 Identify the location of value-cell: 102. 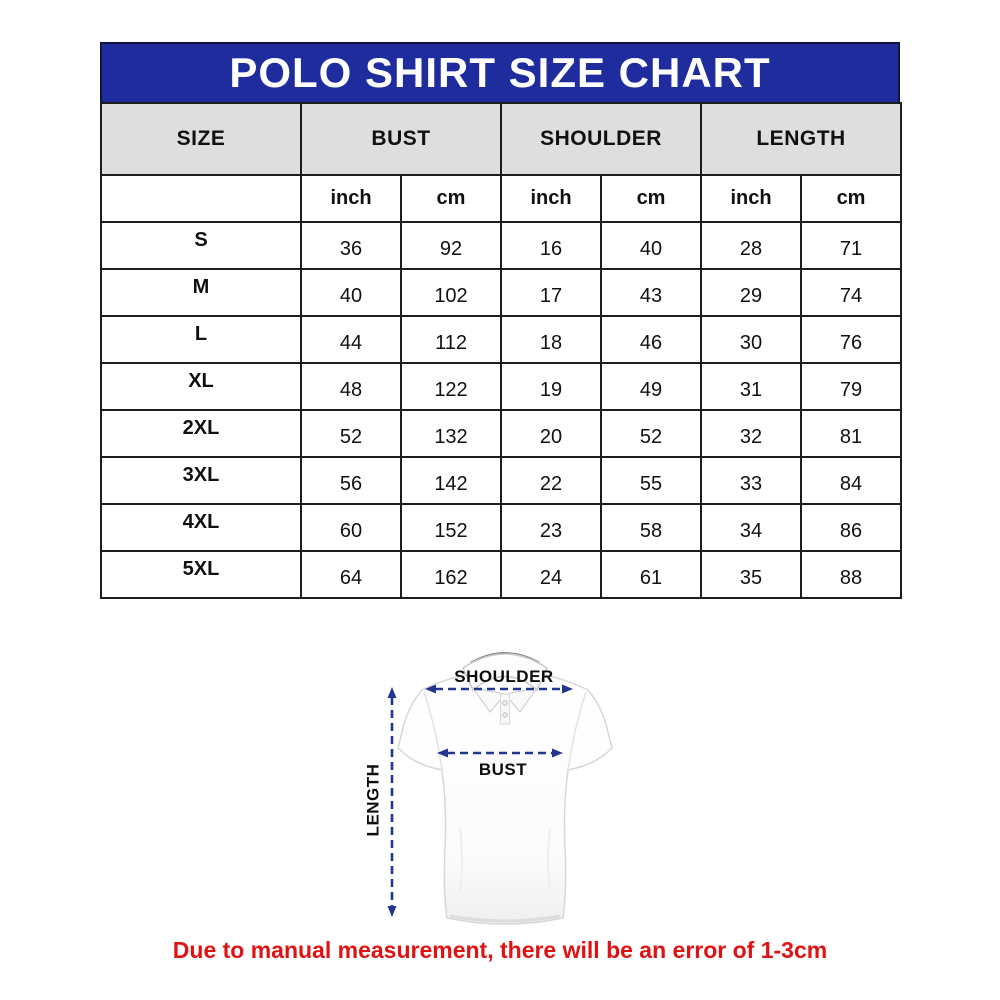
(451, 292).